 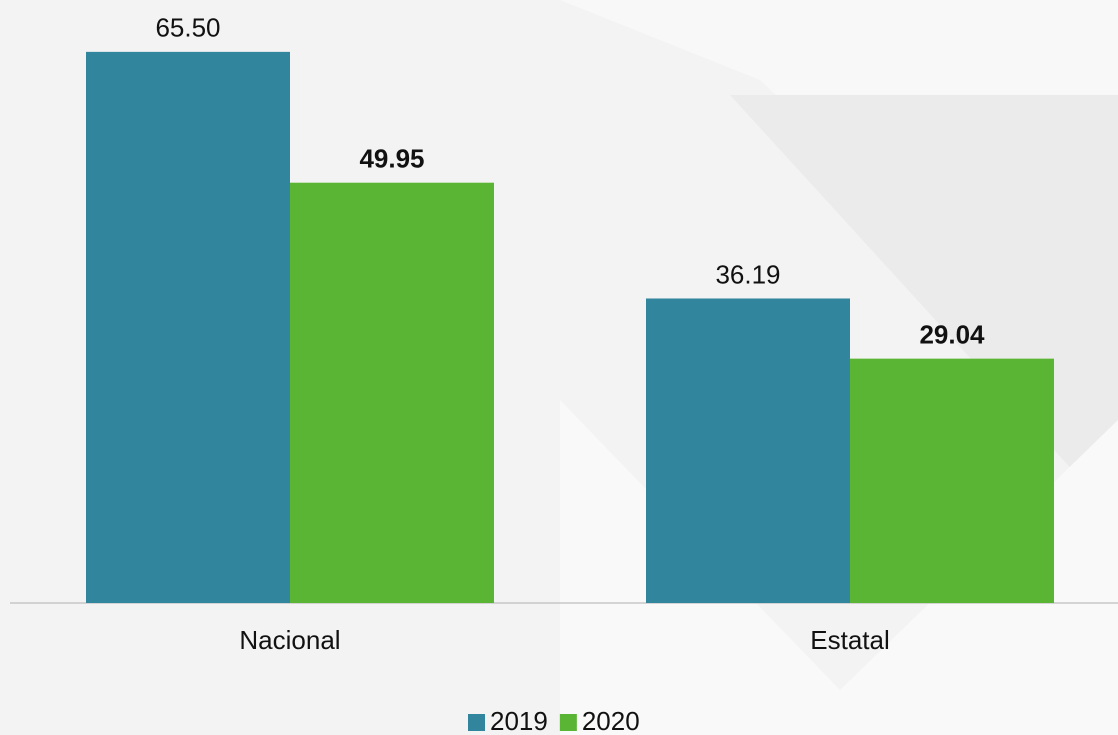 What do you see at coordinates (519, 720) in the screenshot?
I see `legend-label: 2019` at bounding box center [519, 720].